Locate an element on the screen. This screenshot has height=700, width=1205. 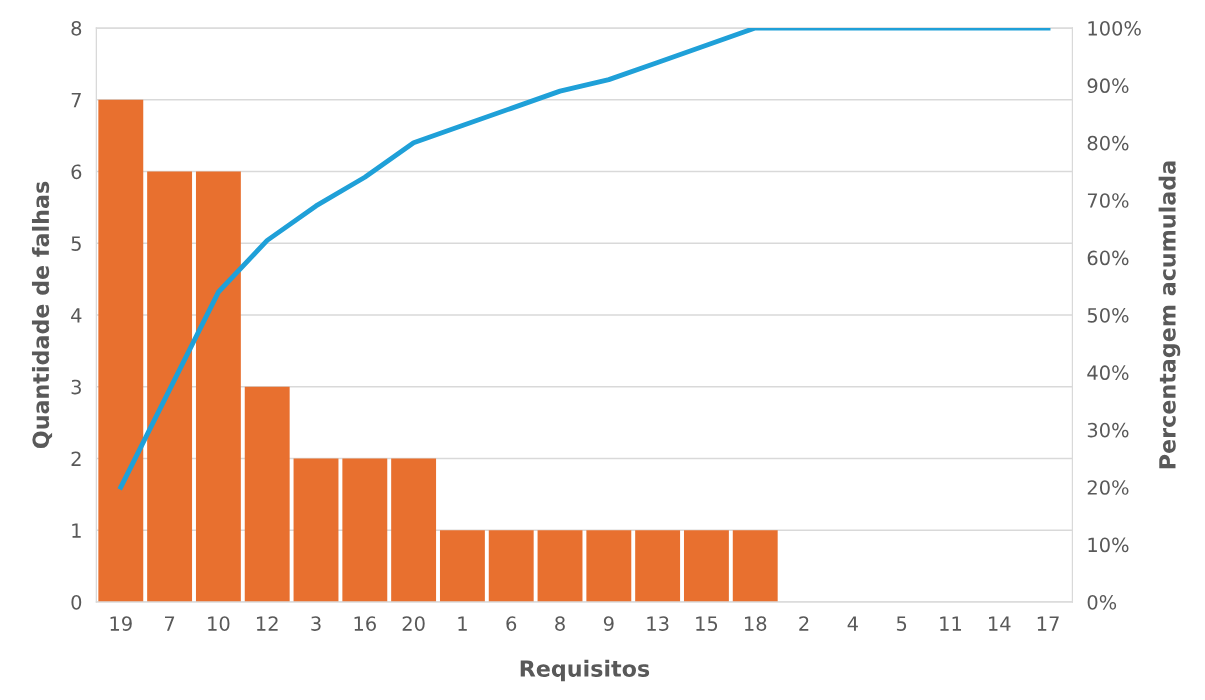
y2-tick-label: 80% is located at coordinates (1108, 143).